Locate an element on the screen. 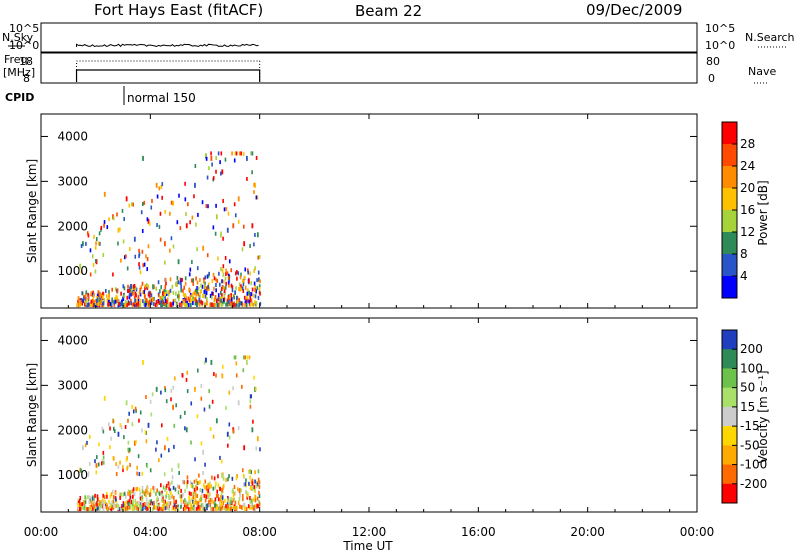 The width and height of the screenshot is (800, 554). x-tick-label: 04:00 is located at coordinates (150, 532).